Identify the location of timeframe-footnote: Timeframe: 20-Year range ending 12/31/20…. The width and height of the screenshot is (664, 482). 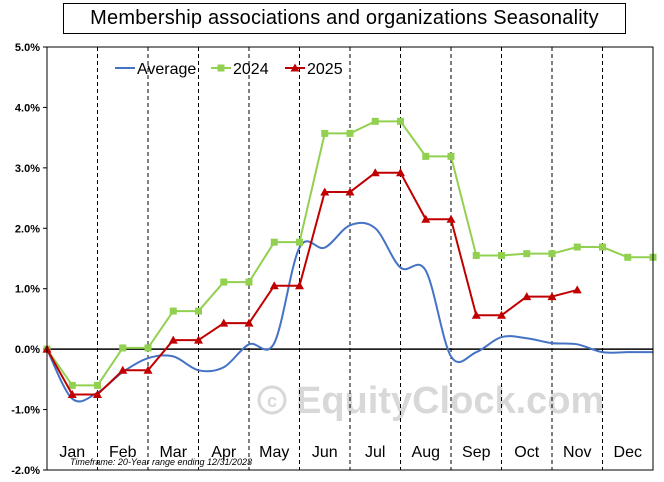
(161, 462).